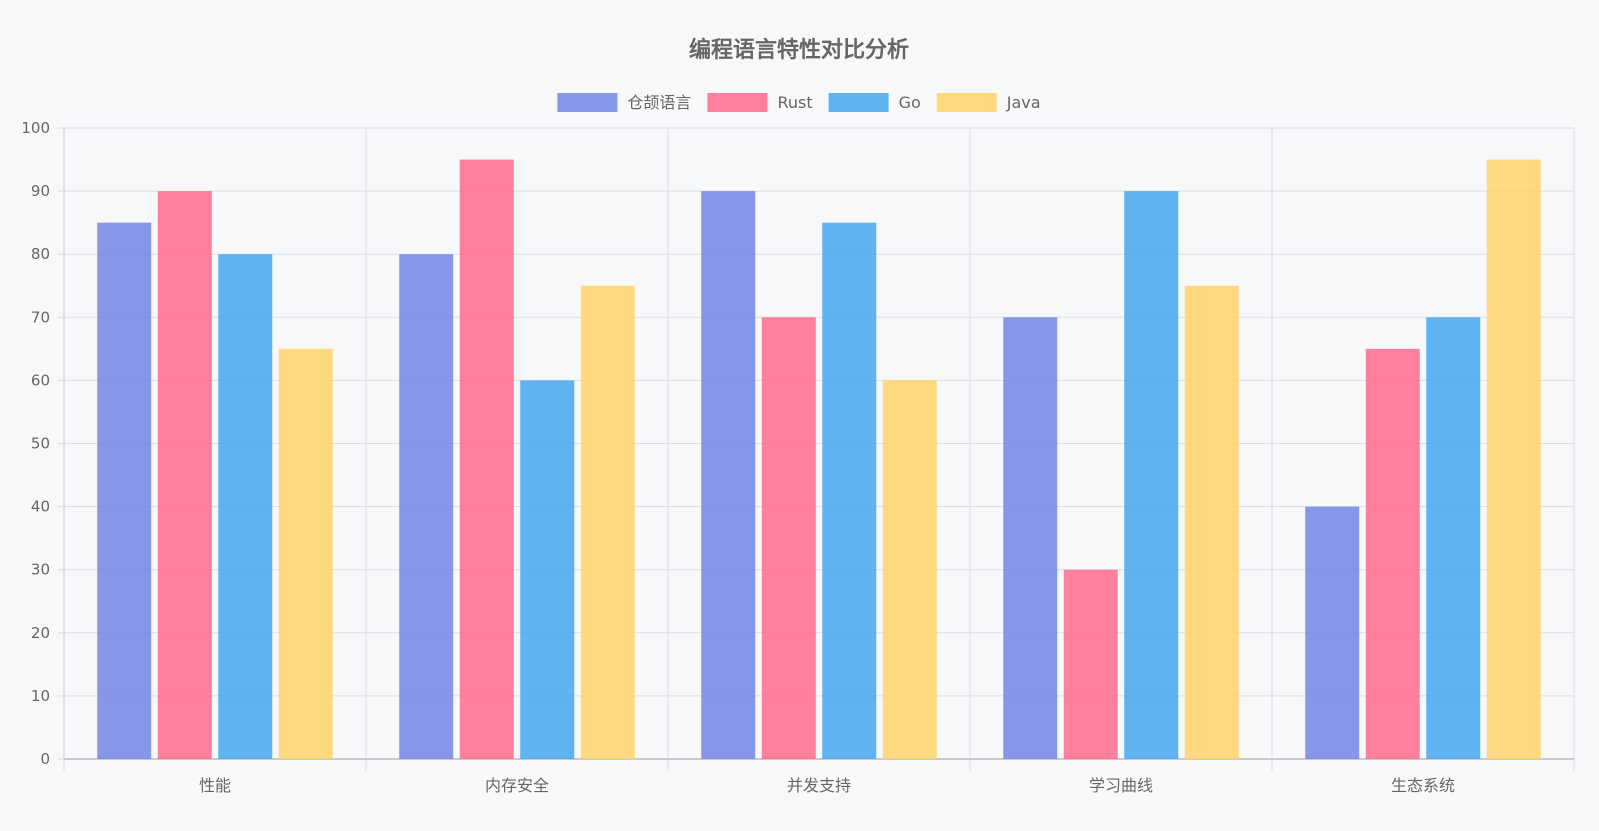  What do you see at coordinates (1121, 785) in the screenshot?
I see `x-tick-label: 学习曲线` at bounding box center [1121, 785].